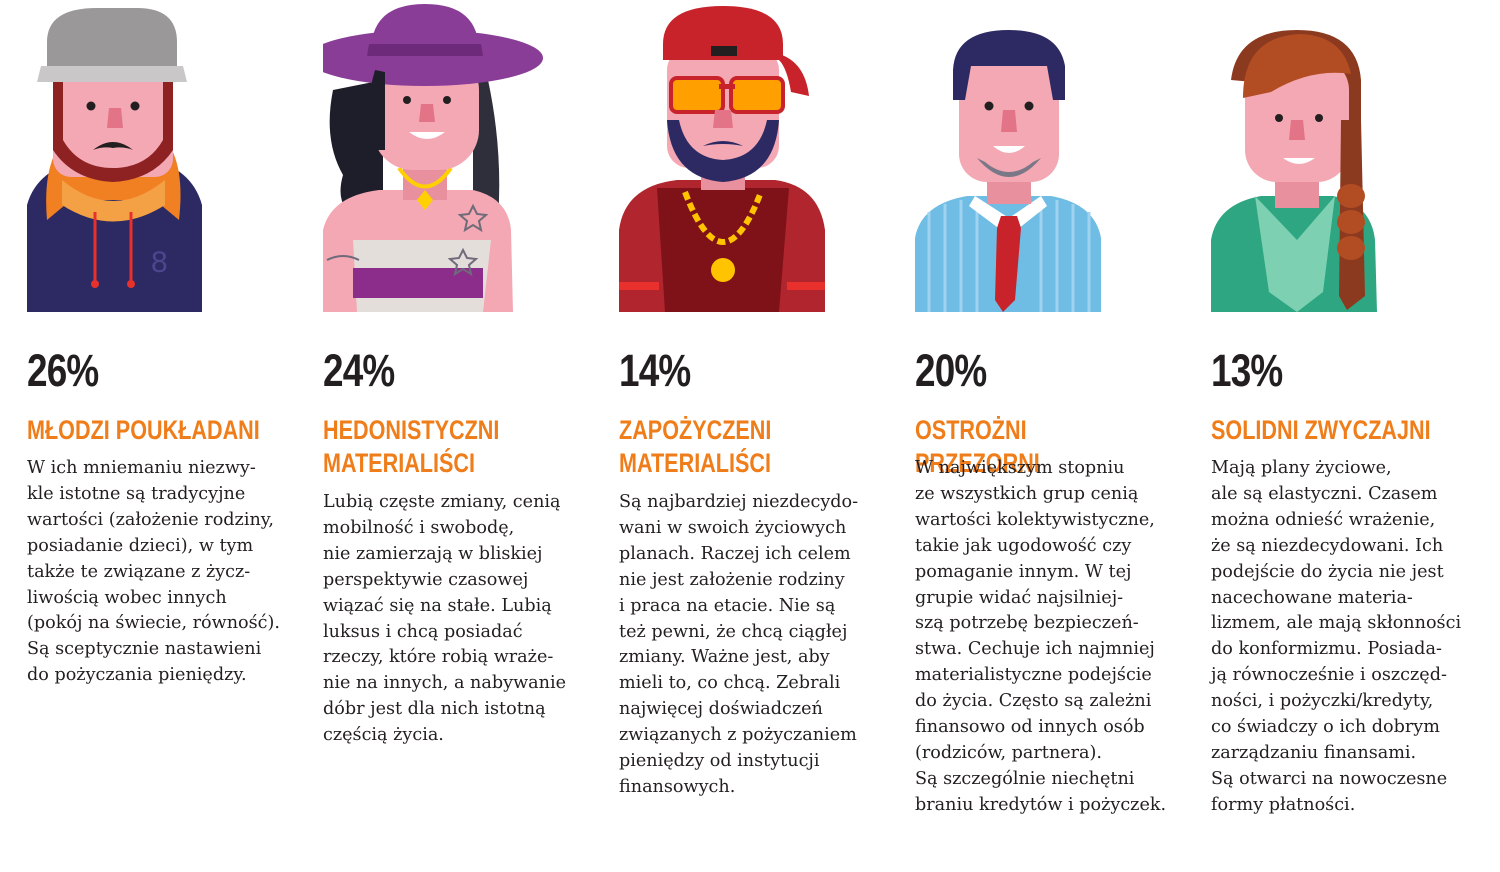 The height and width of the screenshot is (872, 1500). Describe the element at coordinates (1247, 370) in the screenshot. I see `segment-percent: 13%` at that location.